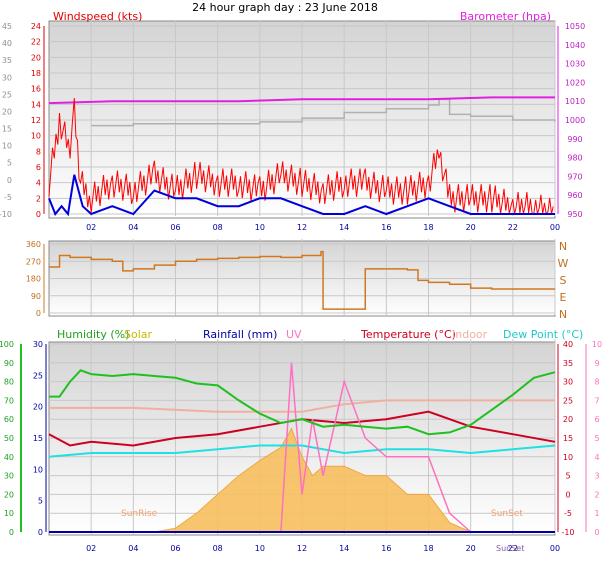 This screenshot has height=561, width=608. What do you see at coordinates (574, 139) in the screenshot?
I see `baro-tick-label: 990` at bounding box center [574, 139].